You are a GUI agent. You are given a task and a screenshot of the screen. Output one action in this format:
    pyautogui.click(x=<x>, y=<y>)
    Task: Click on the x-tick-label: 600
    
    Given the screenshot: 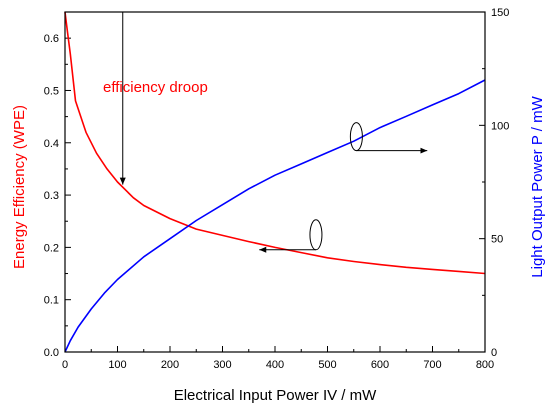 What is the action you would take?
    pyautogui.click(x=380, y=365)
    